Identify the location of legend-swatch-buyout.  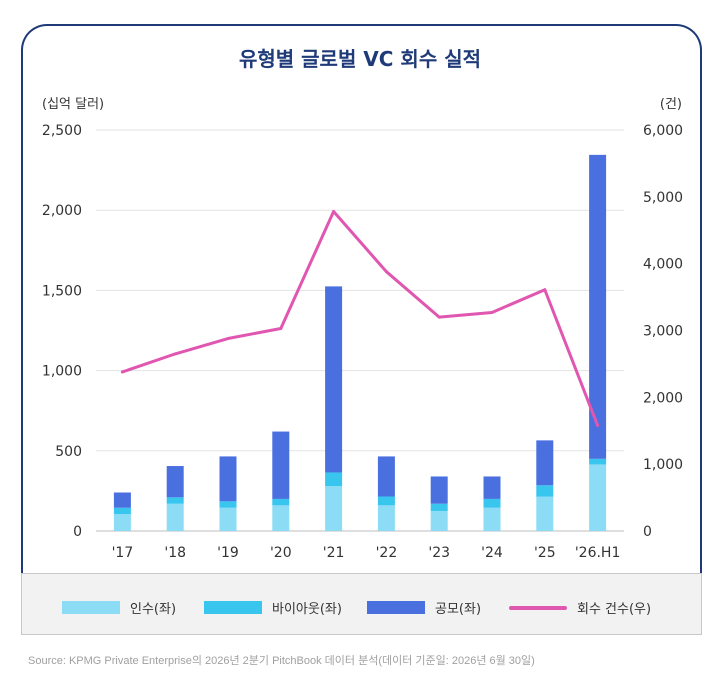
(233, 607).